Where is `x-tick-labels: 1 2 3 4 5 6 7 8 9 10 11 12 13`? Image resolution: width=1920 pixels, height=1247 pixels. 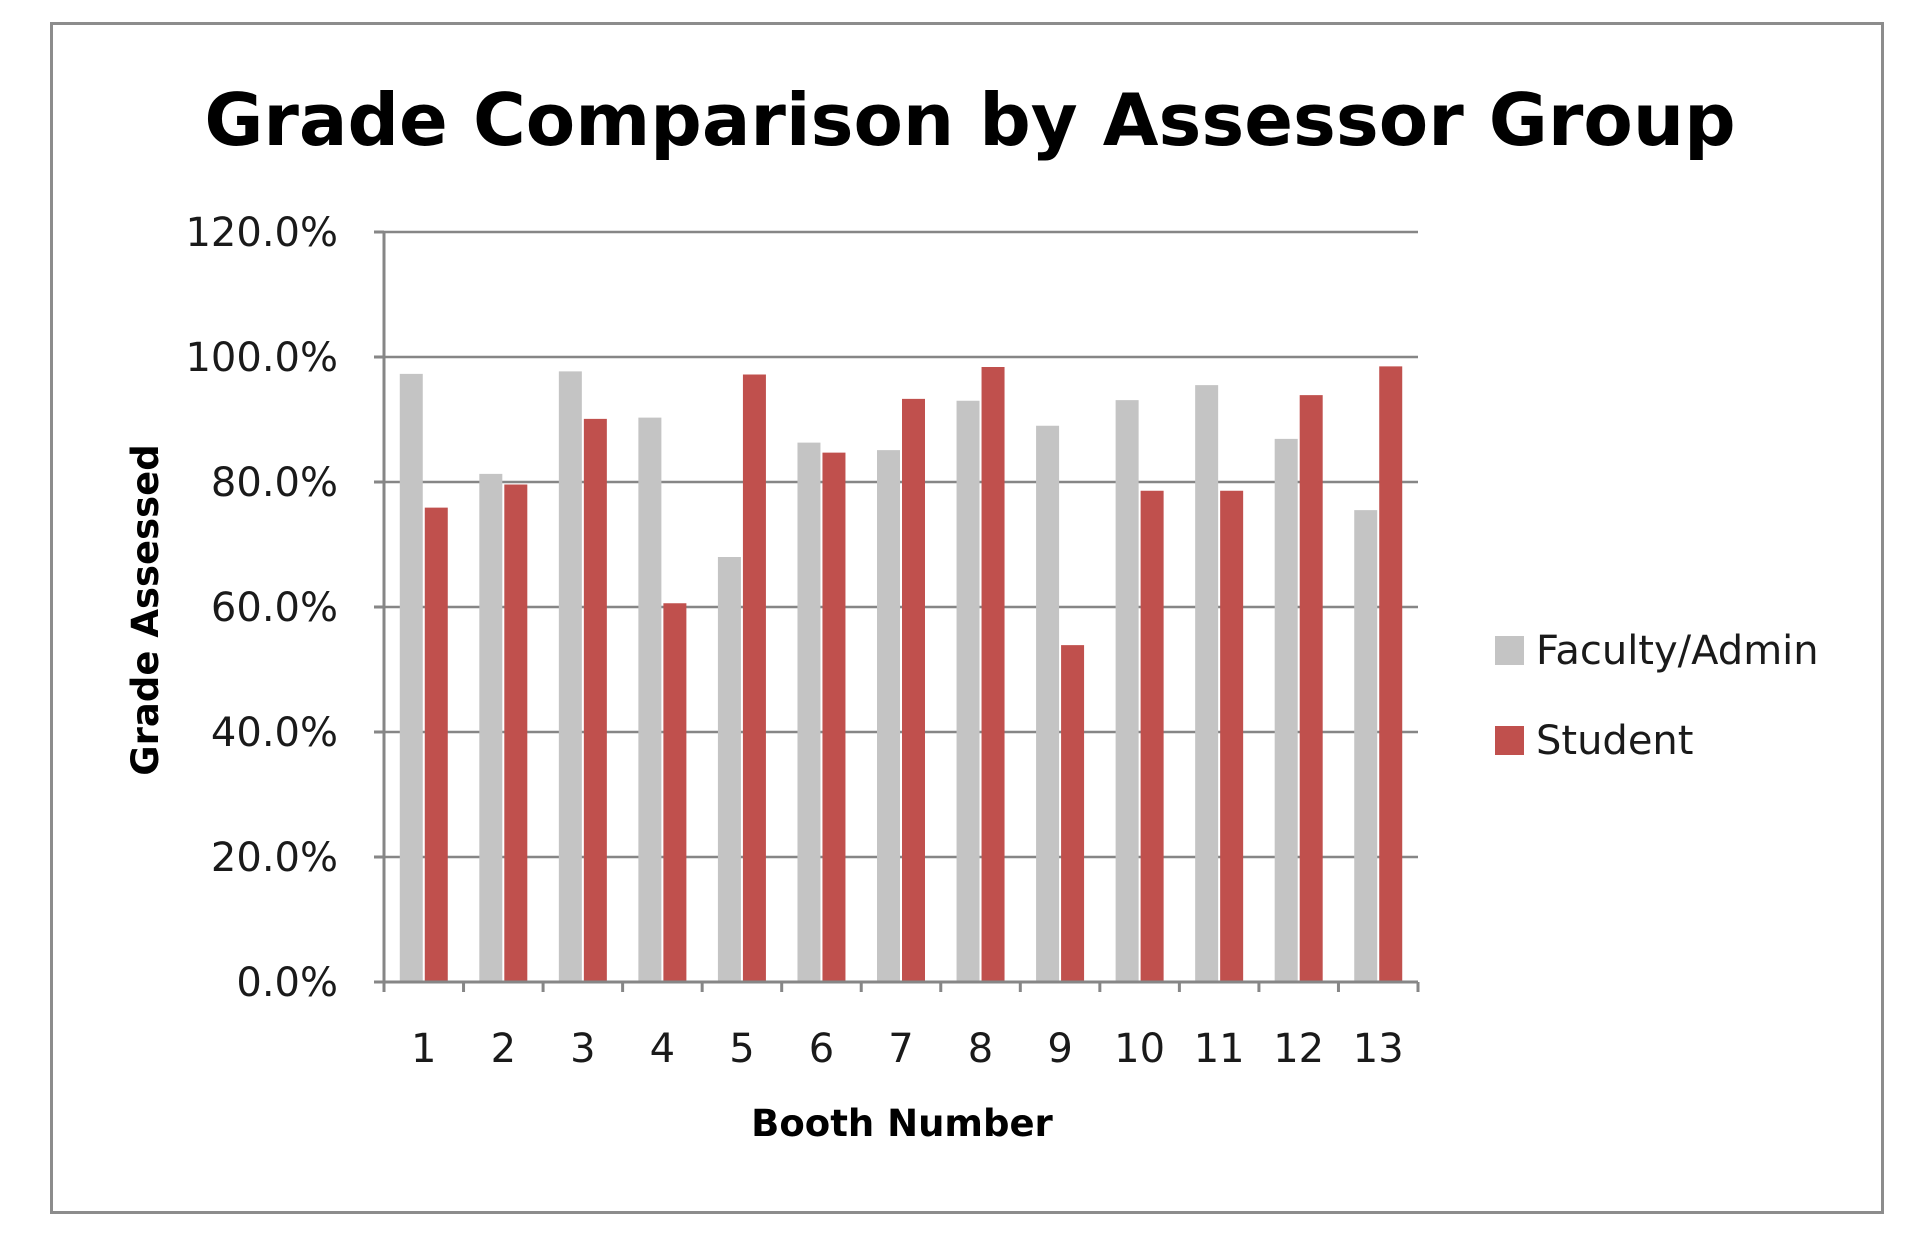 x-tick-labels: 1 2 3 4 5 6 7 8 9 10 11 12 13 is located at coordinates (907, 1049).